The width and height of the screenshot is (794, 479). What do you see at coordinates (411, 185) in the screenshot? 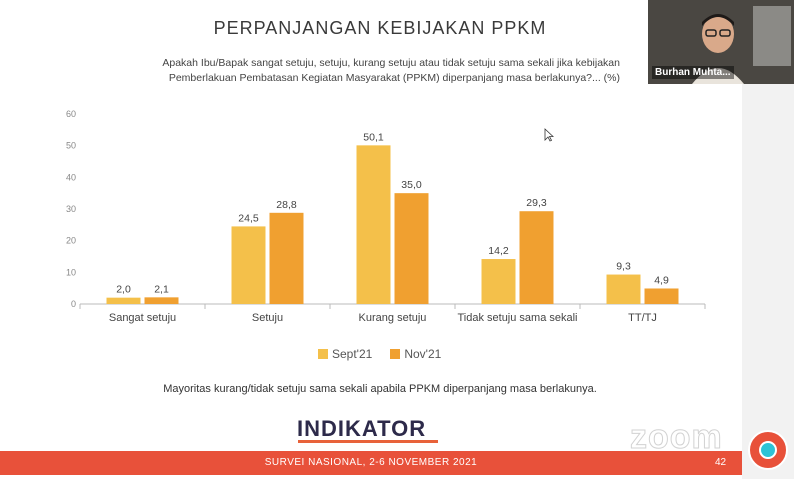
I see `data-label: 35,0` at bounding box center [411, 185].